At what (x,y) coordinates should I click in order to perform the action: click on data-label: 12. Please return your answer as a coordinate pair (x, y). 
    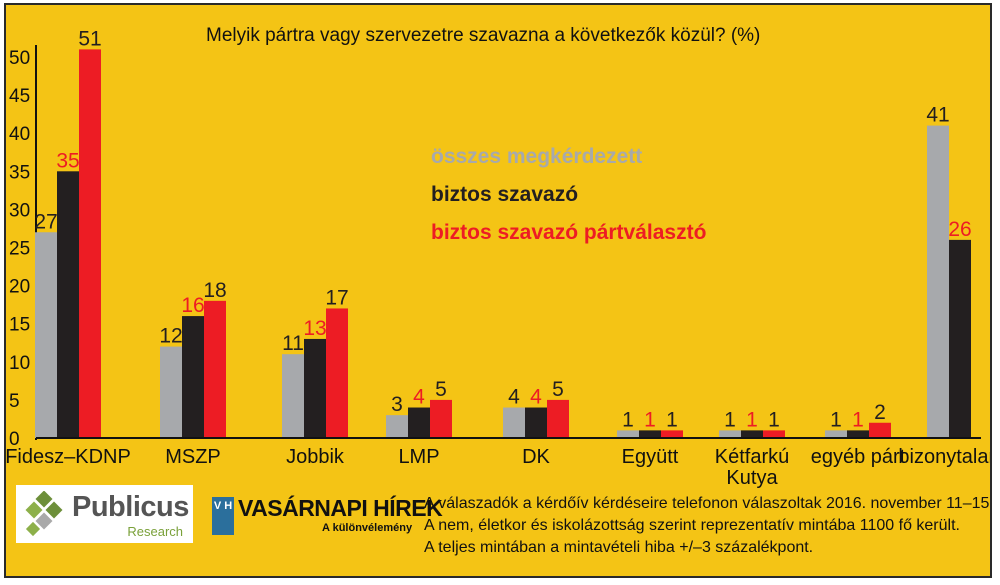
    Looking at the image, I should click on (170, 336).